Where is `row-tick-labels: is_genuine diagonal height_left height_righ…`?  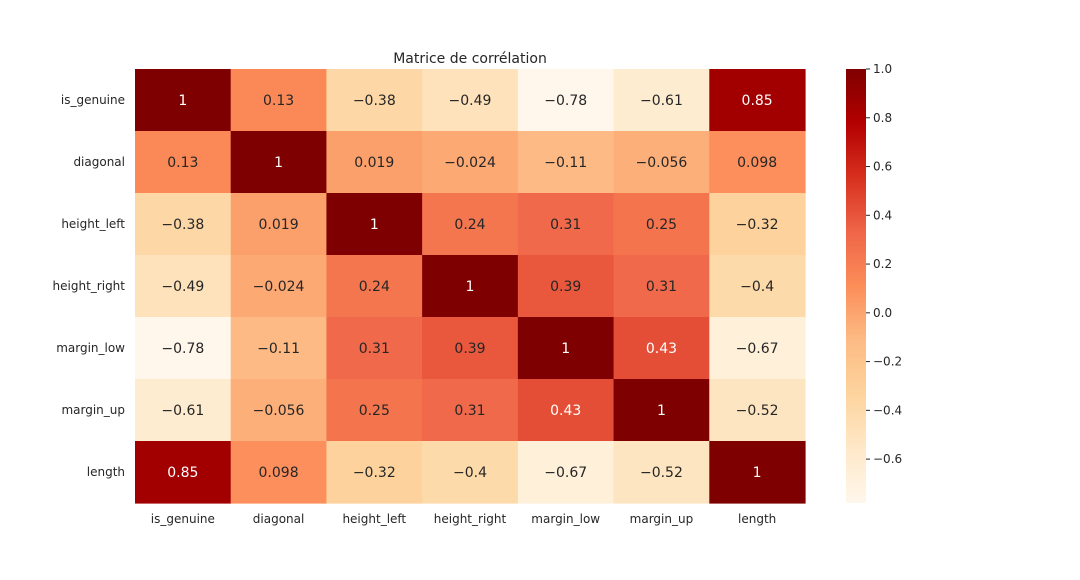
row-tick-labels: is_genuine diagonal height_left height_righ… is located at coordinates (89, 286).